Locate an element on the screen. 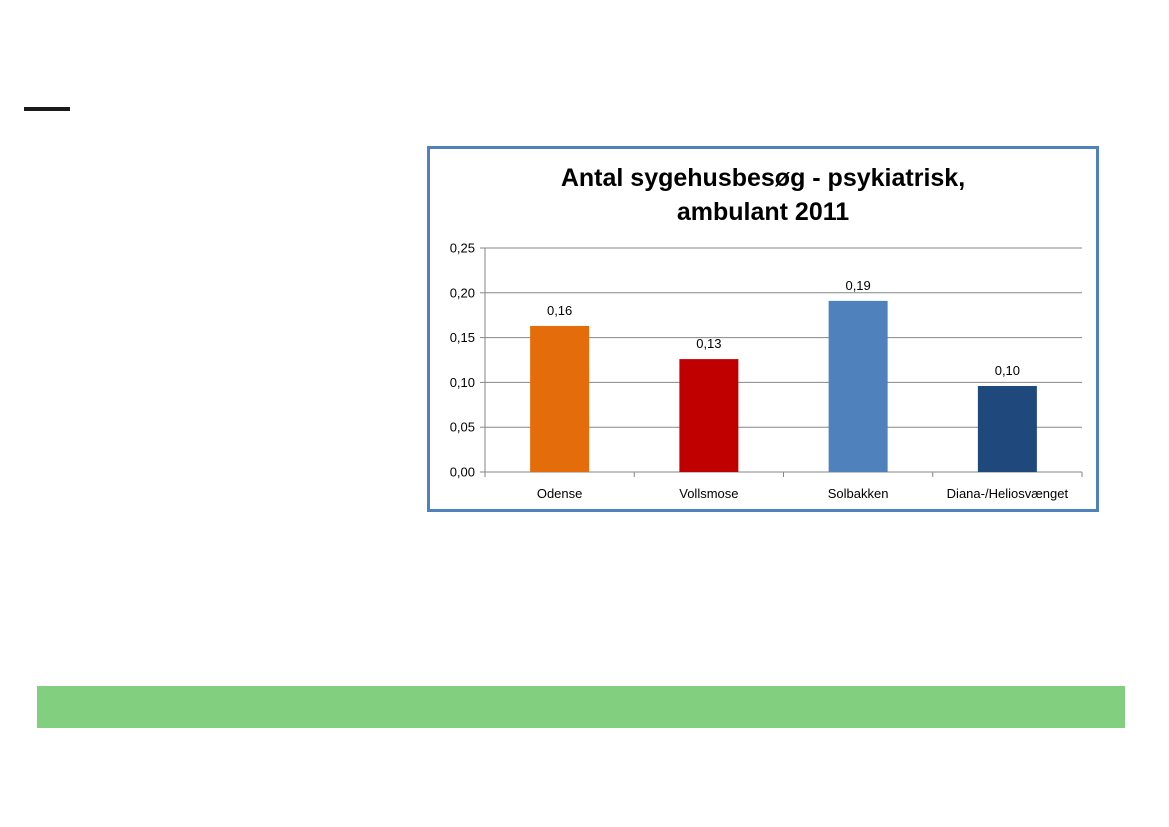  y-tick-label: 0,05 is located at coordinates (462, 427).